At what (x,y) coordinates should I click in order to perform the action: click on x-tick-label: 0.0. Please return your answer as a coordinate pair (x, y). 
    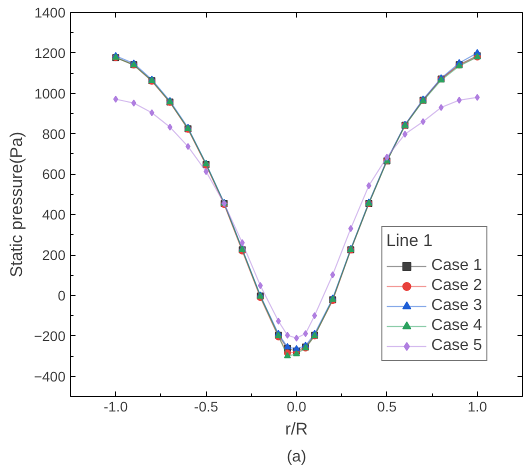
    Looking at the image, I should click on (296, 406).